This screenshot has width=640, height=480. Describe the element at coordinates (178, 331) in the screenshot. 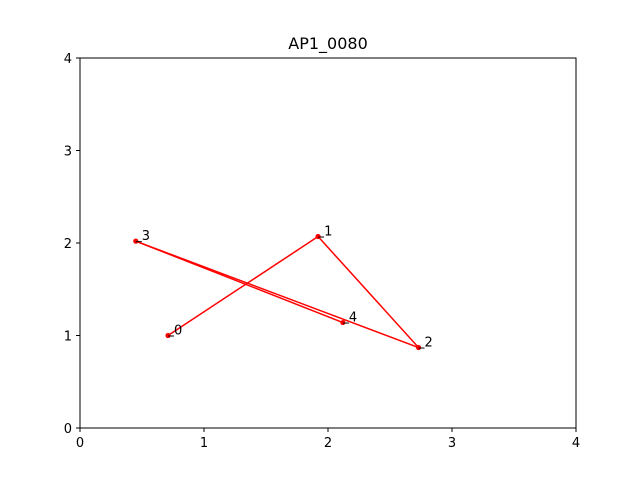

I see `point-label: 0` at that location.